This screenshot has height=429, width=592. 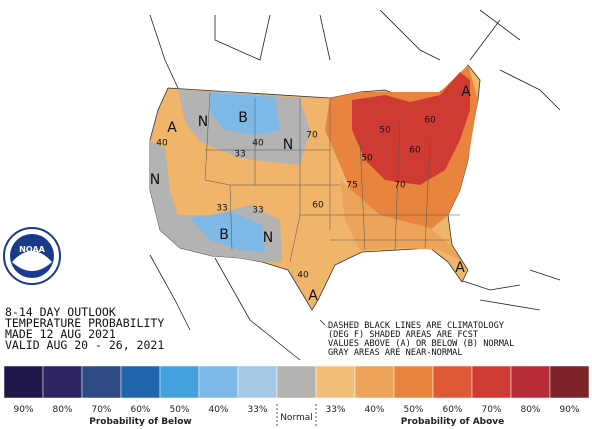 What do you see at coordinates (453, 422) in the screenshot?
I see `legend-title-above: Probability of Above` at bounding box center [453, 422].